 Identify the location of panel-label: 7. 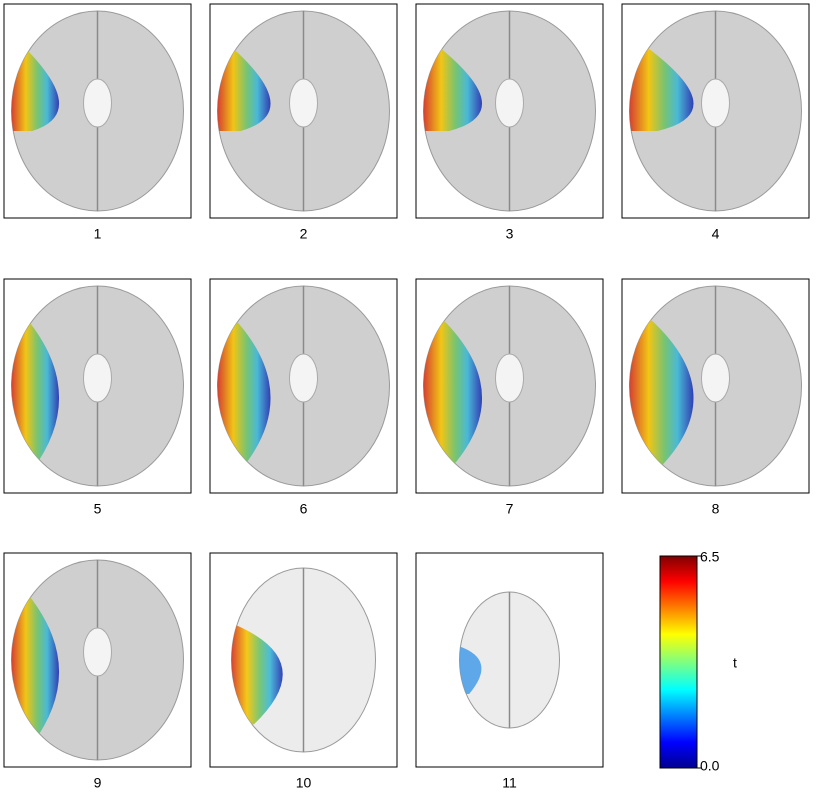
(510, 509).